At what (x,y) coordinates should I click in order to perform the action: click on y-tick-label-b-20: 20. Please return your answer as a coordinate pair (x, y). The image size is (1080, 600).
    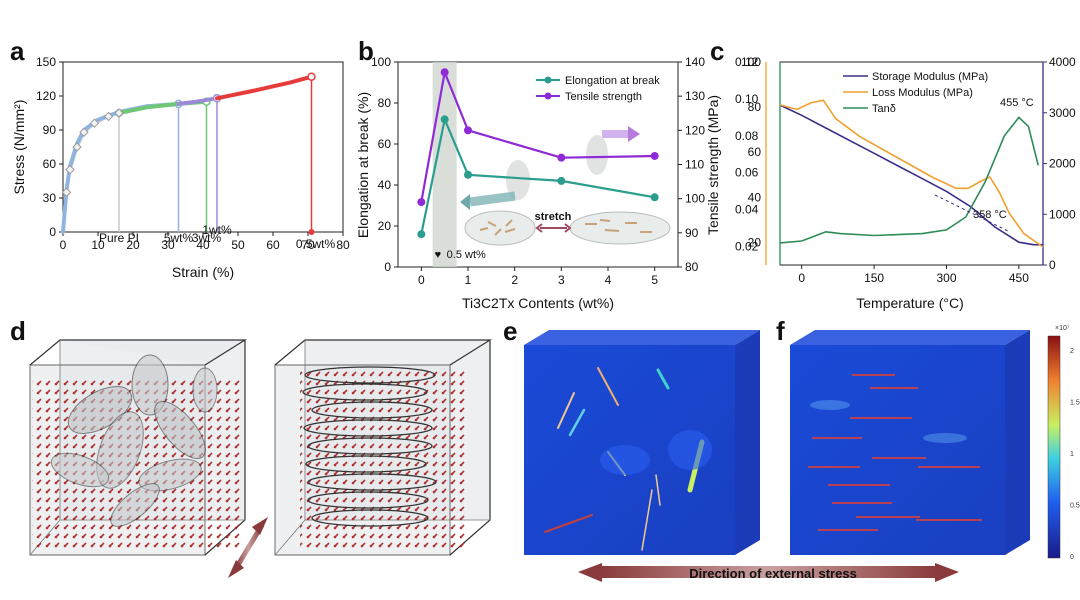
    Looking at the image, I should click on (385, 226).